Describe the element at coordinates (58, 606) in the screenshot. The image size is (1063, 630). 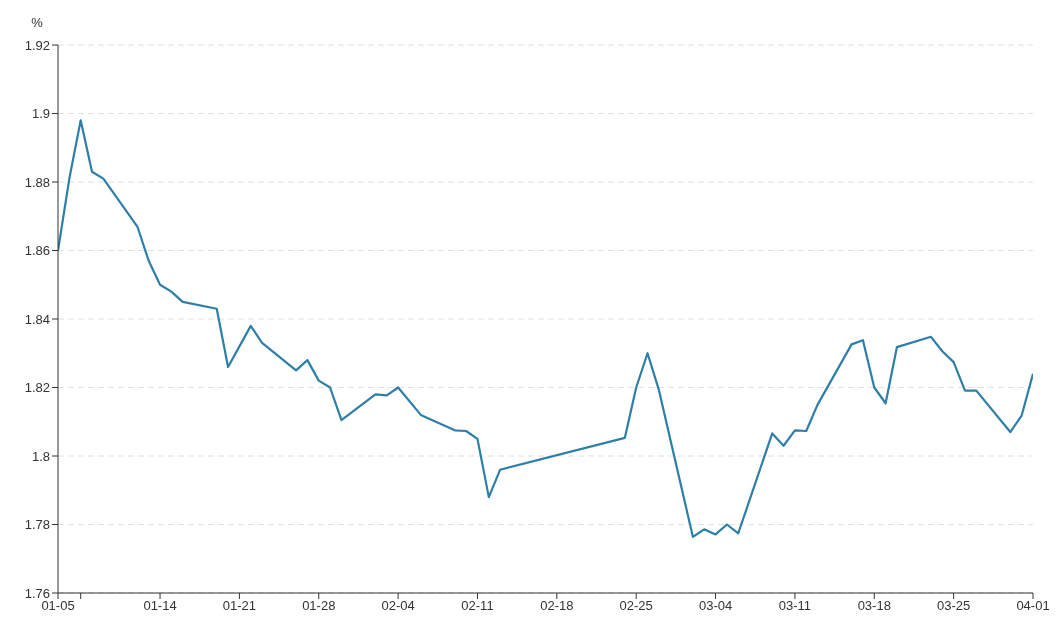
I see `x-tick-label: 01-05` at that location.